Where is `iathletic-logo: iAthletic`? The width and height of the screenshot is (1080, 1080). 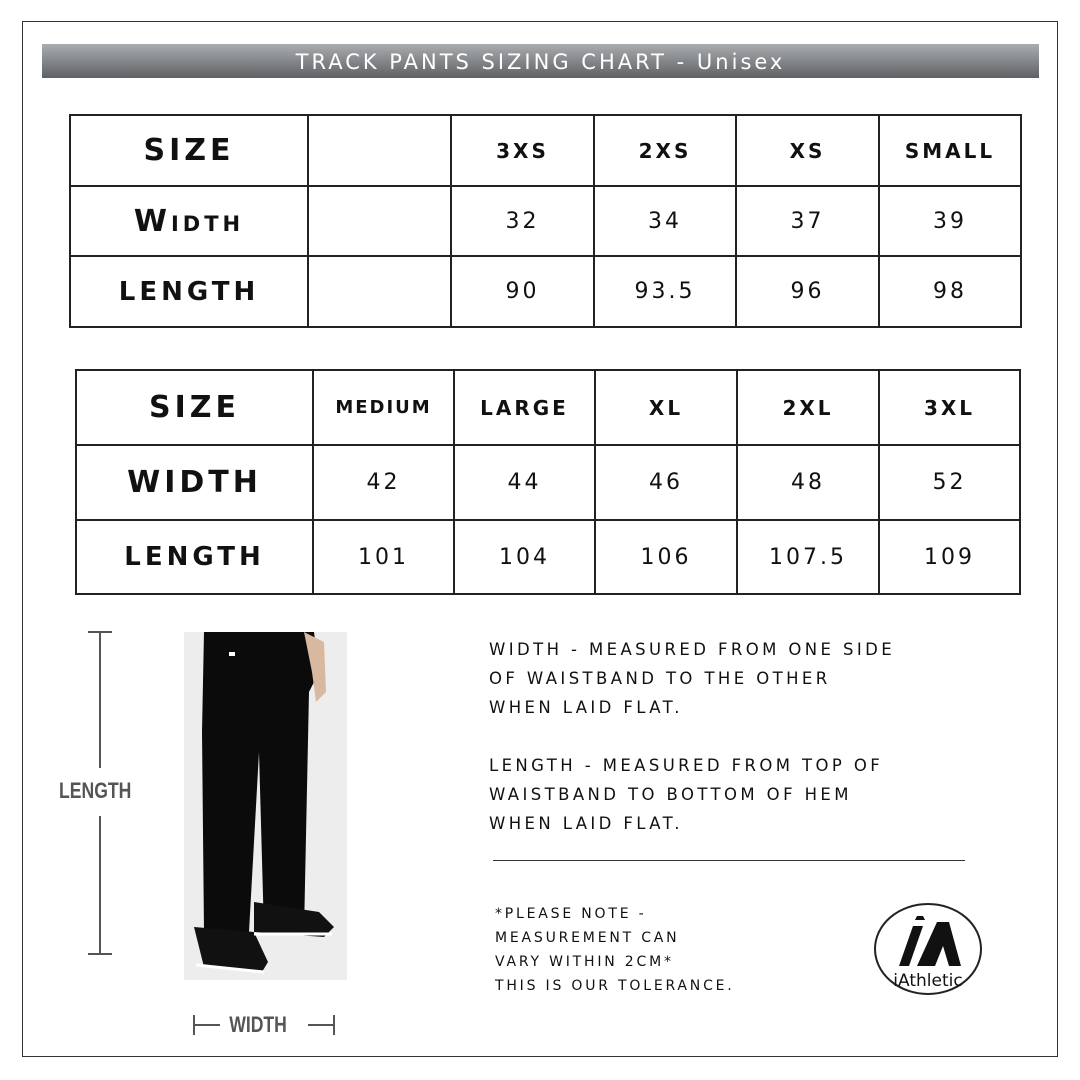
iathletic-logo: iAthletic is located at coordinates (928, 949).